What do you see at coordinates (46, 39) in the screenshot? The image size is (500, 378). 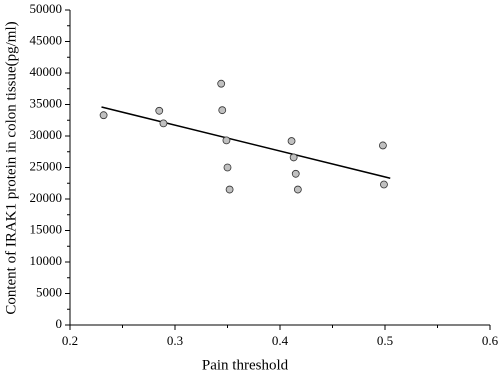 I see `y-tick-label: 45000` at bounding box center [46, 39].